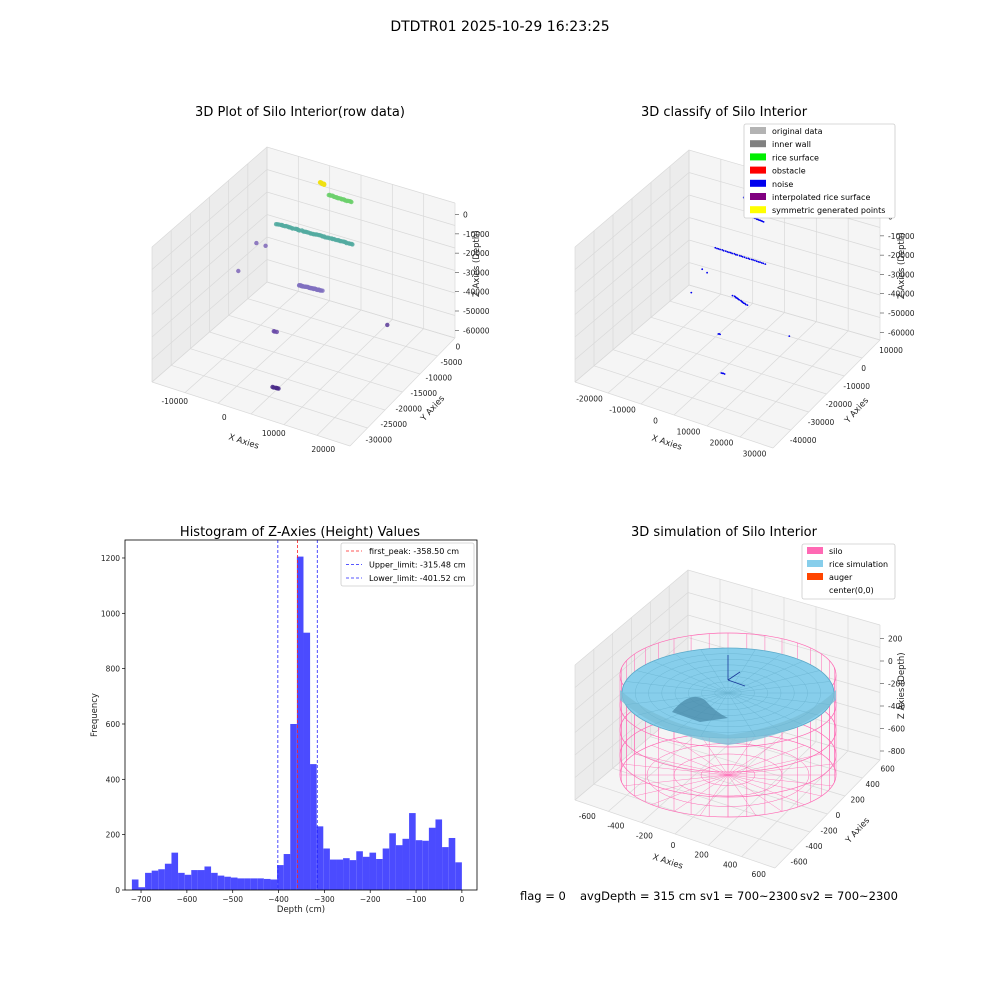 This screenshot has height=1000, width=1000. Describe the element at coordinates (394, 424) in the screenshot. I see `y-tick-label: -25000` at that location.